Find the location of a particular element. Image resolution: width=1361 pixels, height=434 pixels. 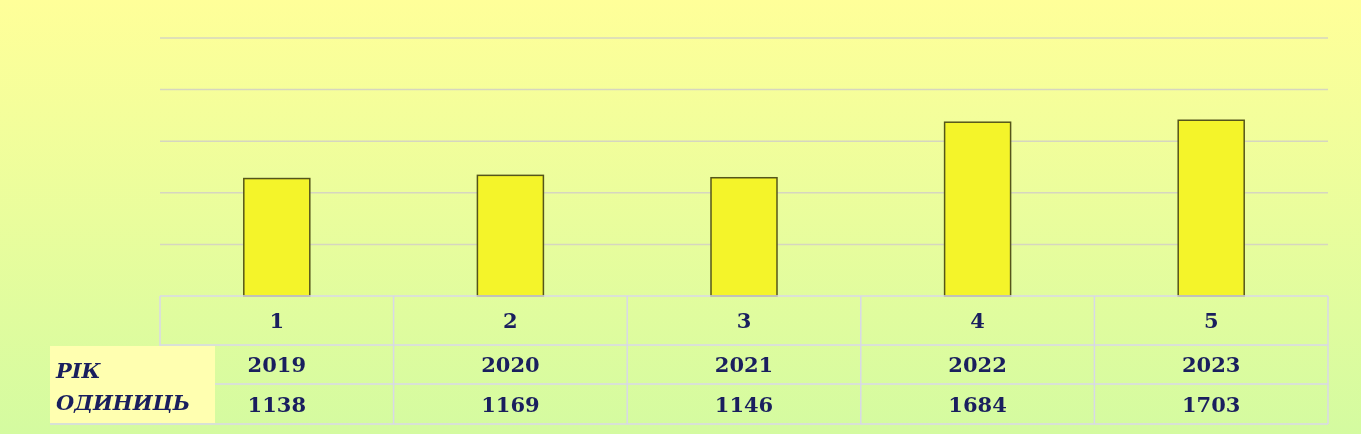

data-label: 1684 is located at coordinates (977, 404).